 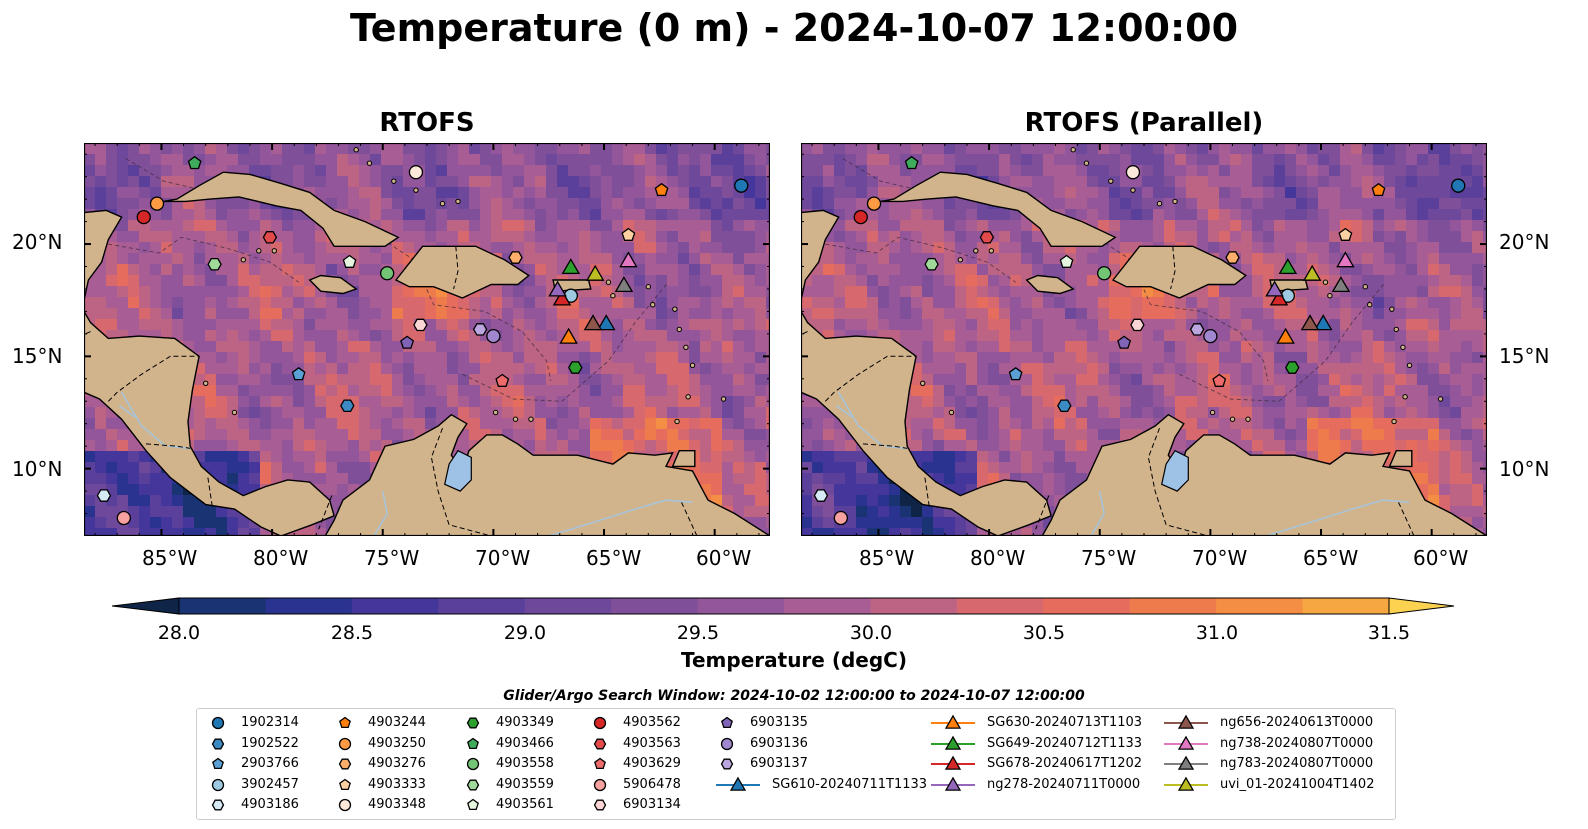 What do you see at coordinates (724, 558) in the screenshot?
I see `lon-label-60w-left: 60°W` at bounding box center [724, 558].